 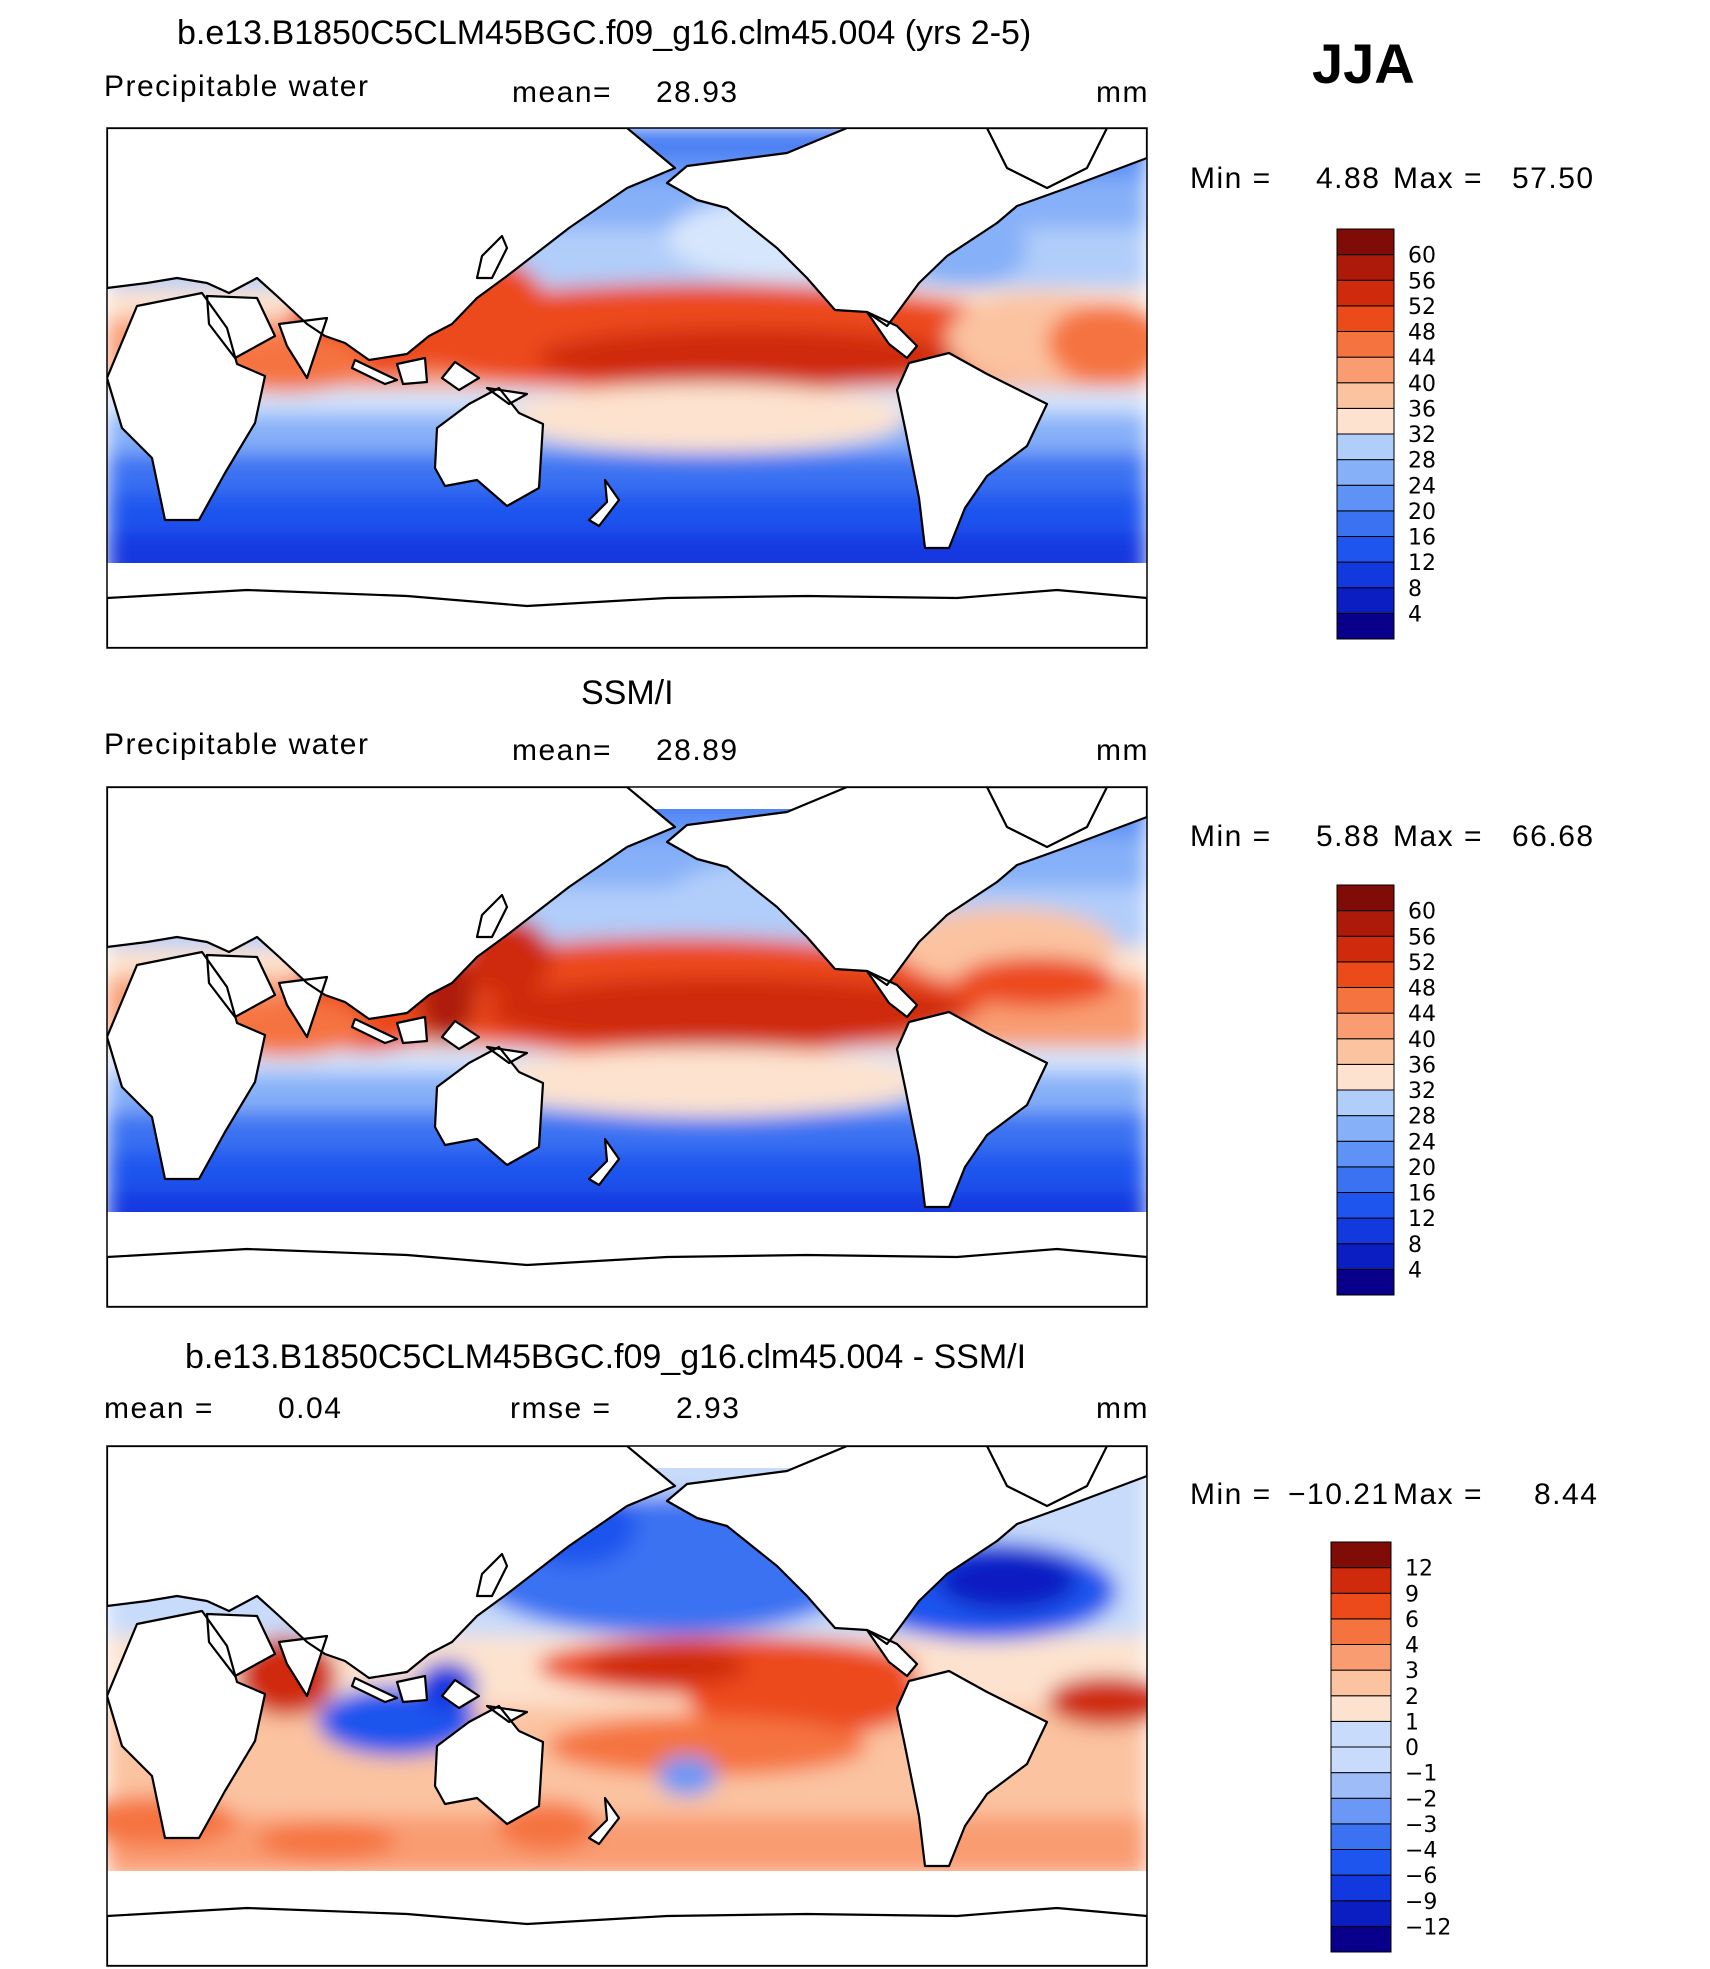 What do you see at coordinates (1421, 1851) in the screenshot?
I see `colorbar-3-tick-label: −4` at bounding box center [1421, 1851].